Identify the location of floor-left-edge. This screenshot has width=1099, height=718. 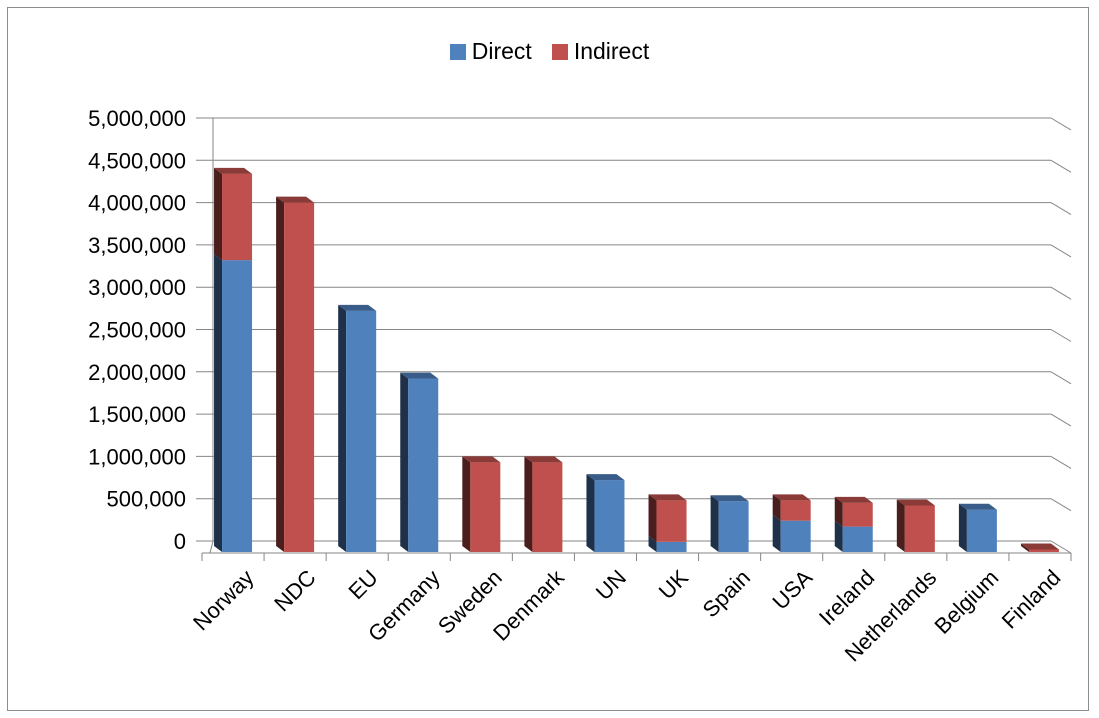
(211, 547).